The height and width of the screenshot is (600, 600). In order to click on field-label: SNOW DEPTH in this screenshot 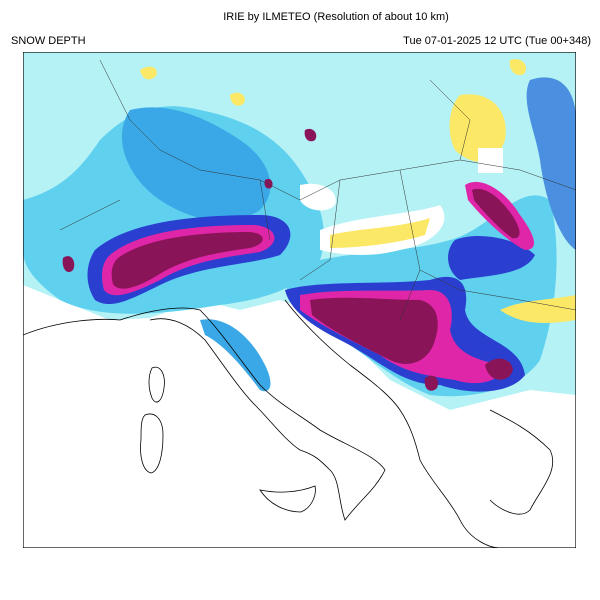, I will do `click(48, 41)`.